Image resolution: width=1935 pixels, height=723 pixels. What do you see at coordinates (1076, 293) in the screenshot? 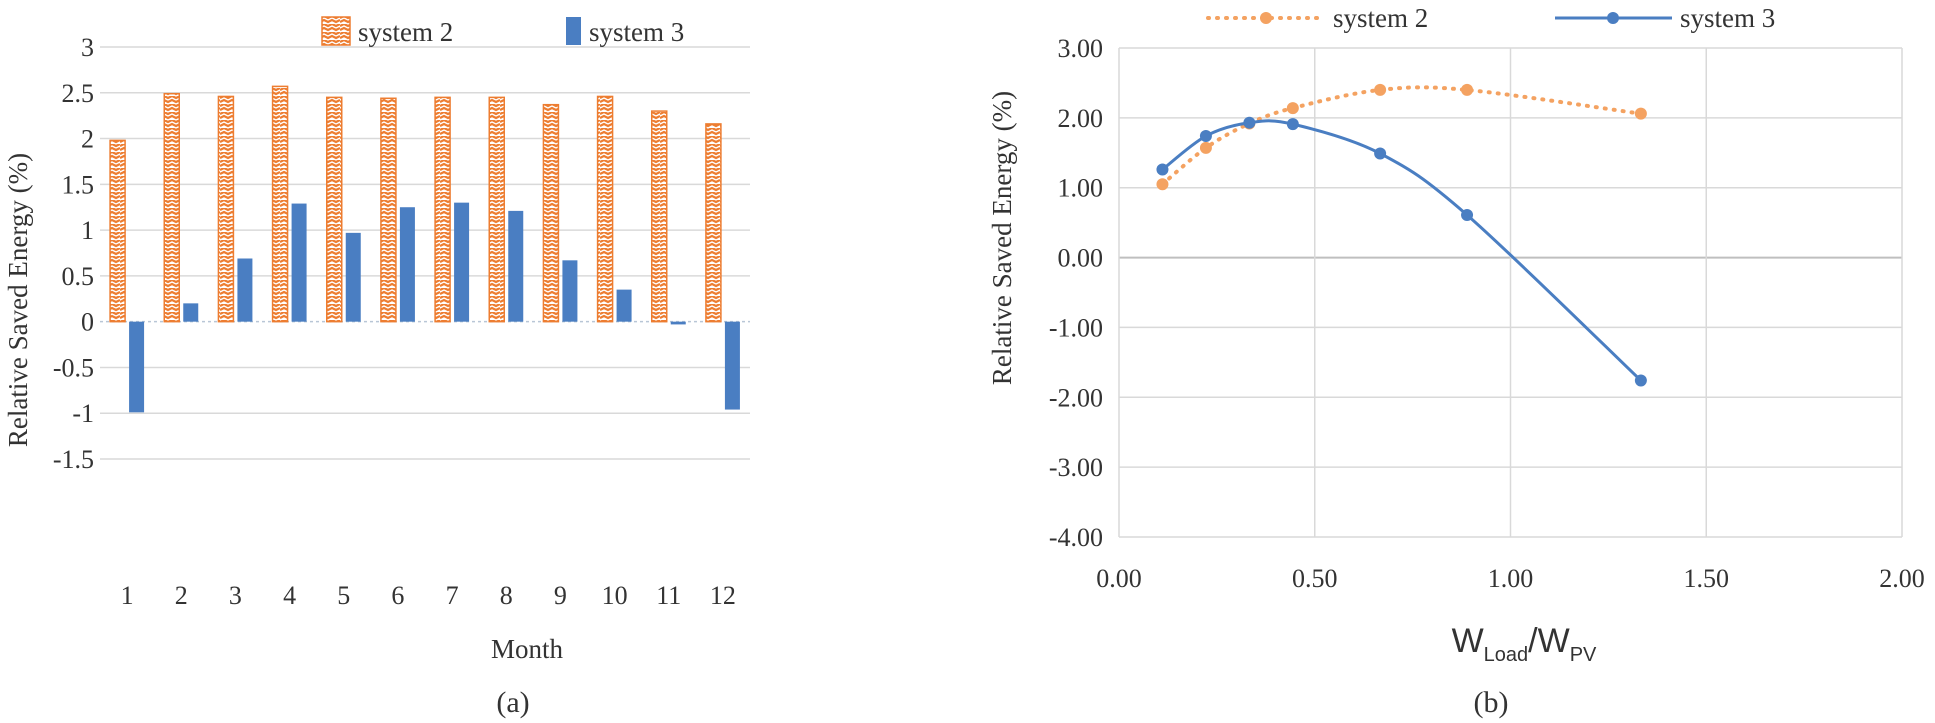
I see `chart-b-y-tick-labels: 3.00 2.00 1.00 0.00 -1.00 -2.00 -3.00 -4.00` at bounding box center [1076, 293].